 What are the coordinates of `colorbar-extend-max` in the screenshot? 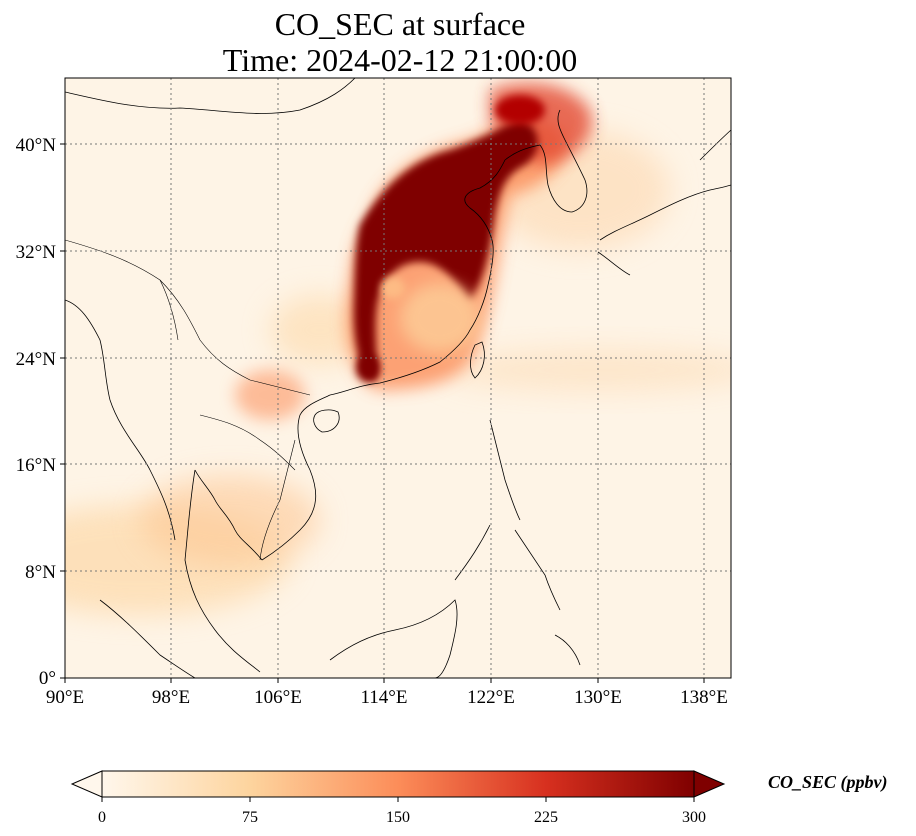 It's located at (709, 784).